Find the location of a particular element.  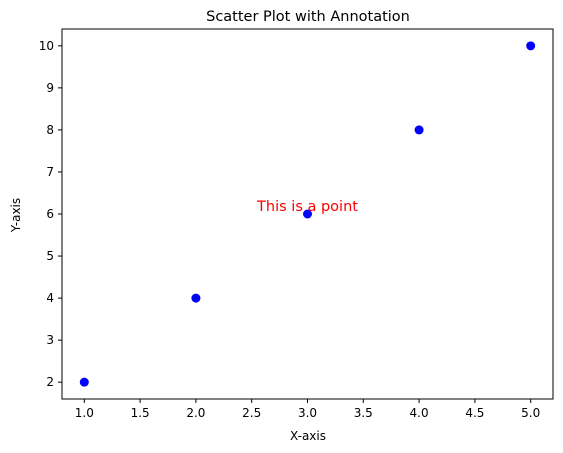

y-tick-label: 4 is located at coordinates (50, 298).